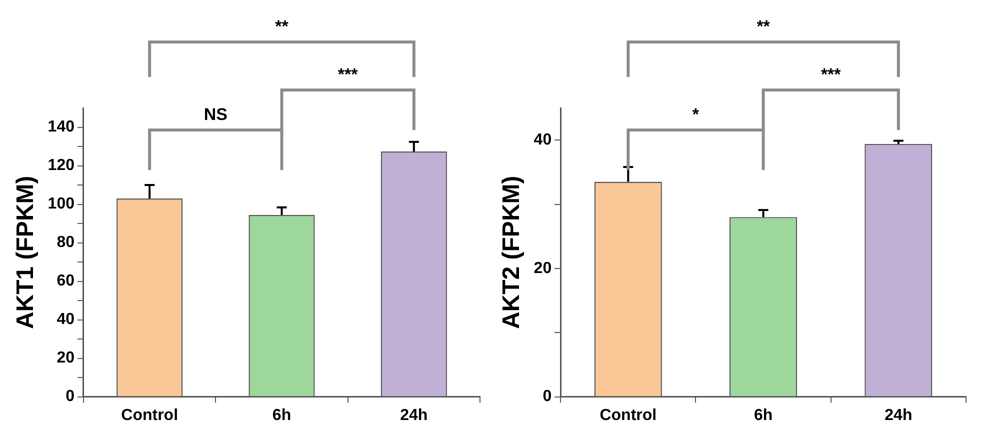 The height and width of the screenshot is (436, 987). Describe the element at coordinates (696, 114) in the screenshot. I see `annotation: *` at that location.